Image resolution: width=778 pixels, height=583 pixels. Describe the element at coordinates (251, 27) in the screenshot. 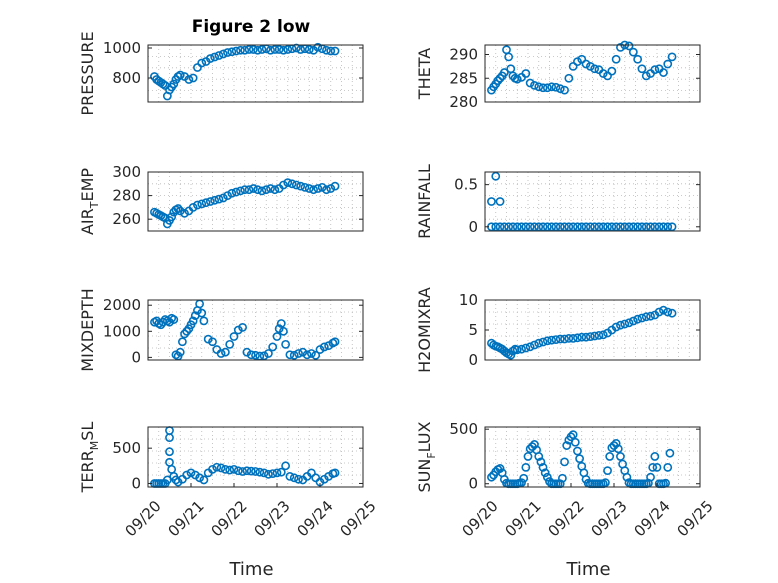

I see `figure-title: Figure 2 low` at that location.